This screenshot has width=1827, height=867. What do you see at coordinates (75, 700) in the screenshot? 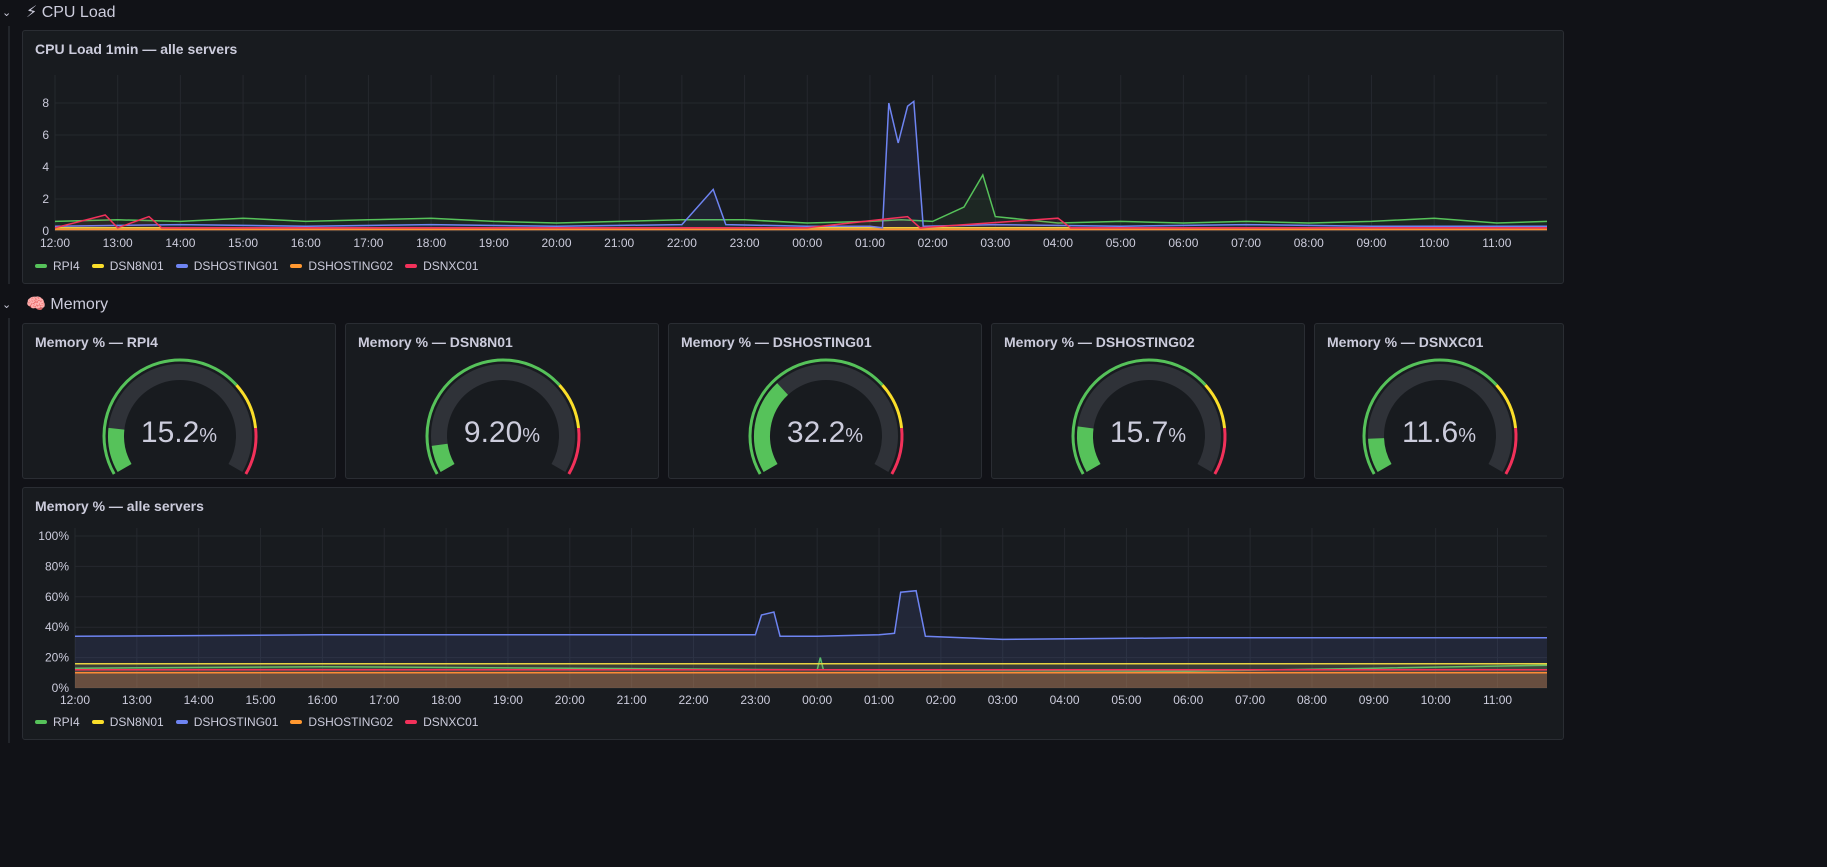
I see `x-tick-label: 12:00` at bounding box center [75, 700].